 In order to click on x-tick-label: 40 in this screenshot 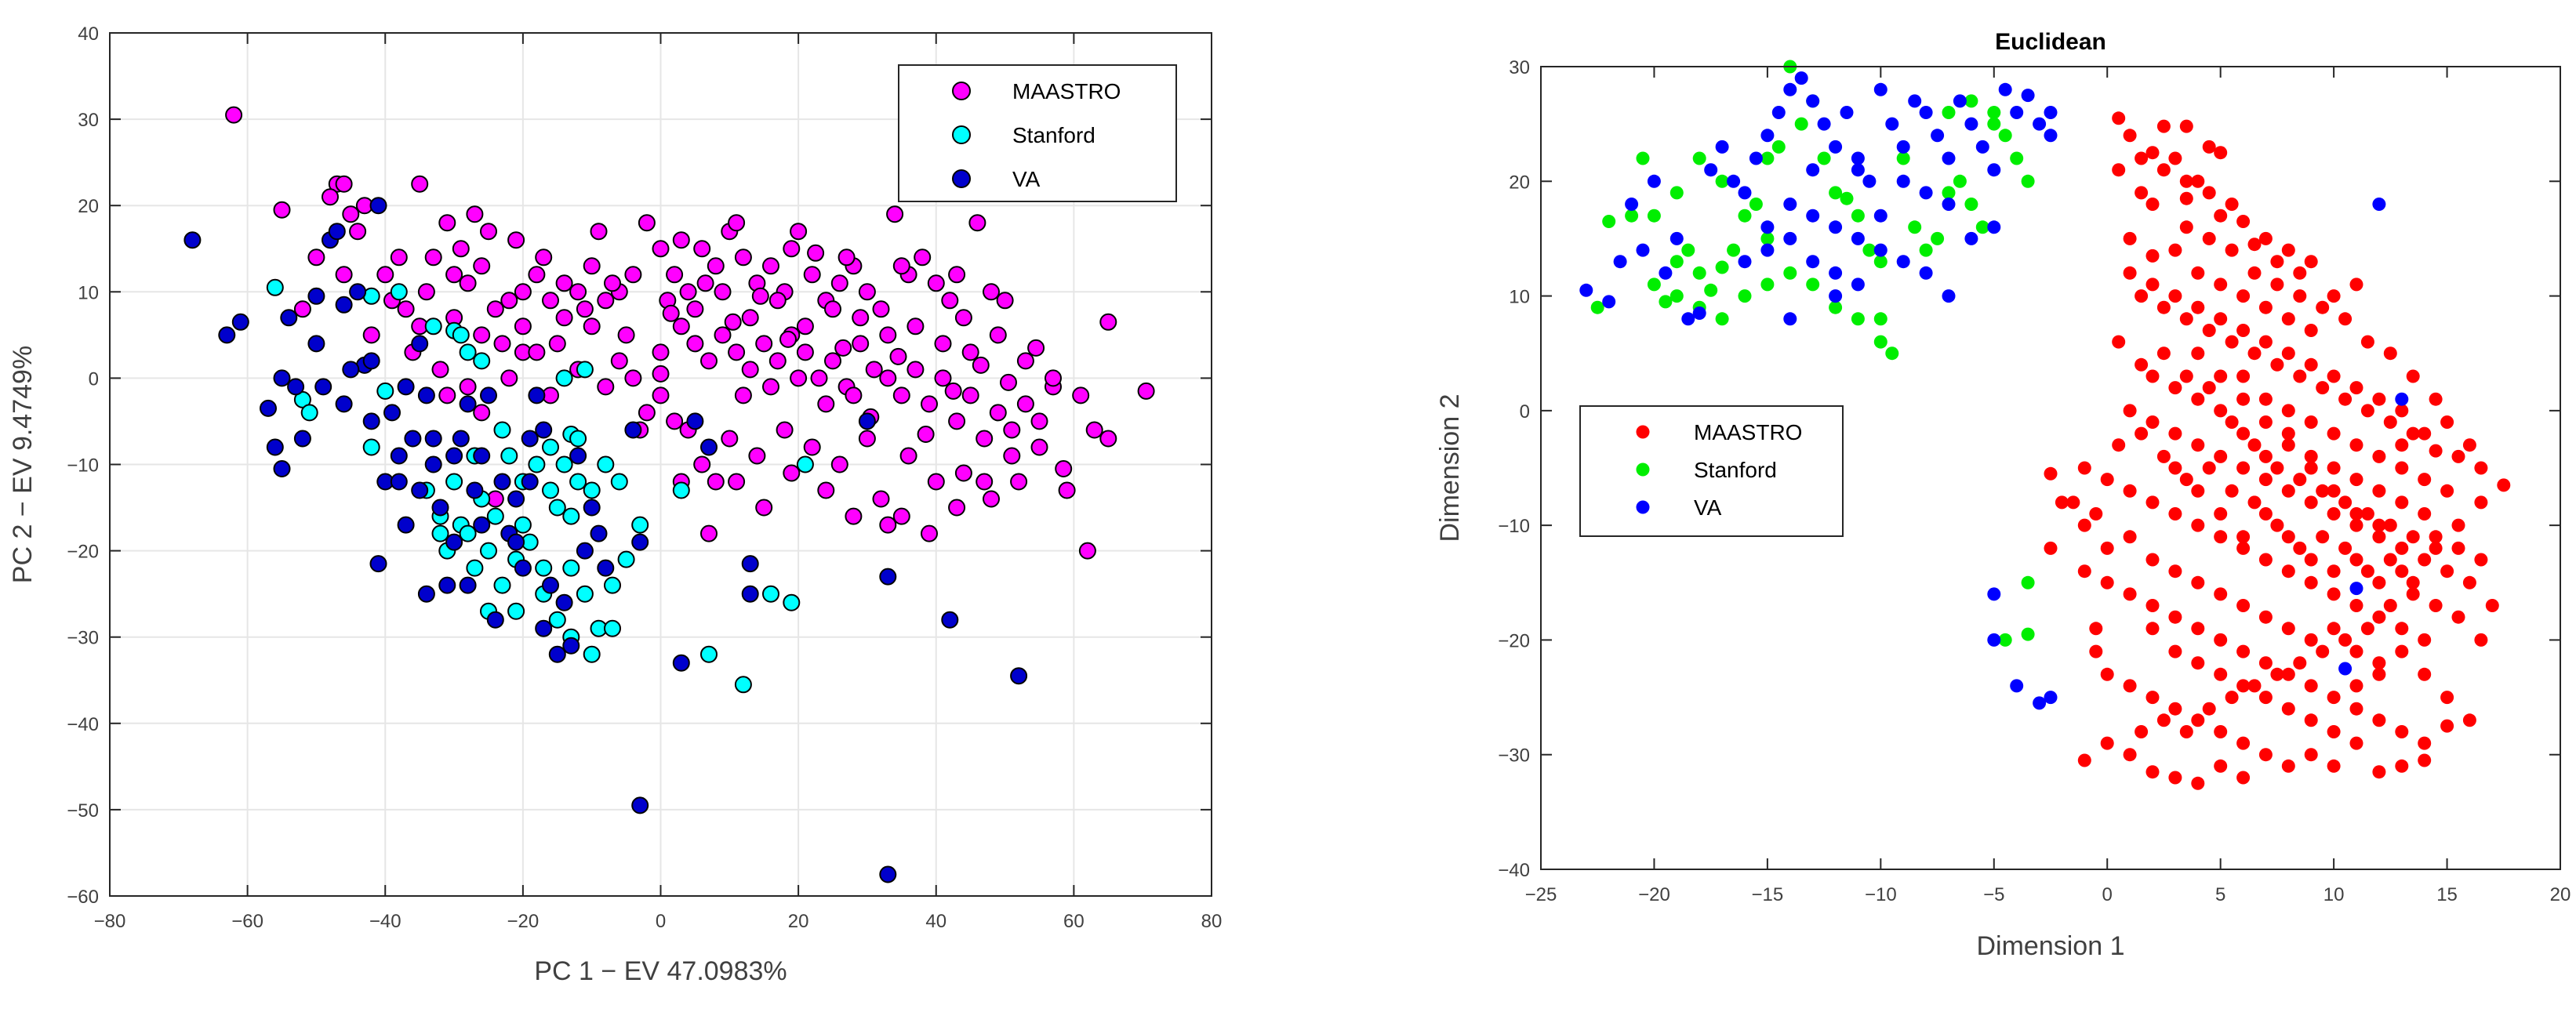, I will do `click(935, 921)`.